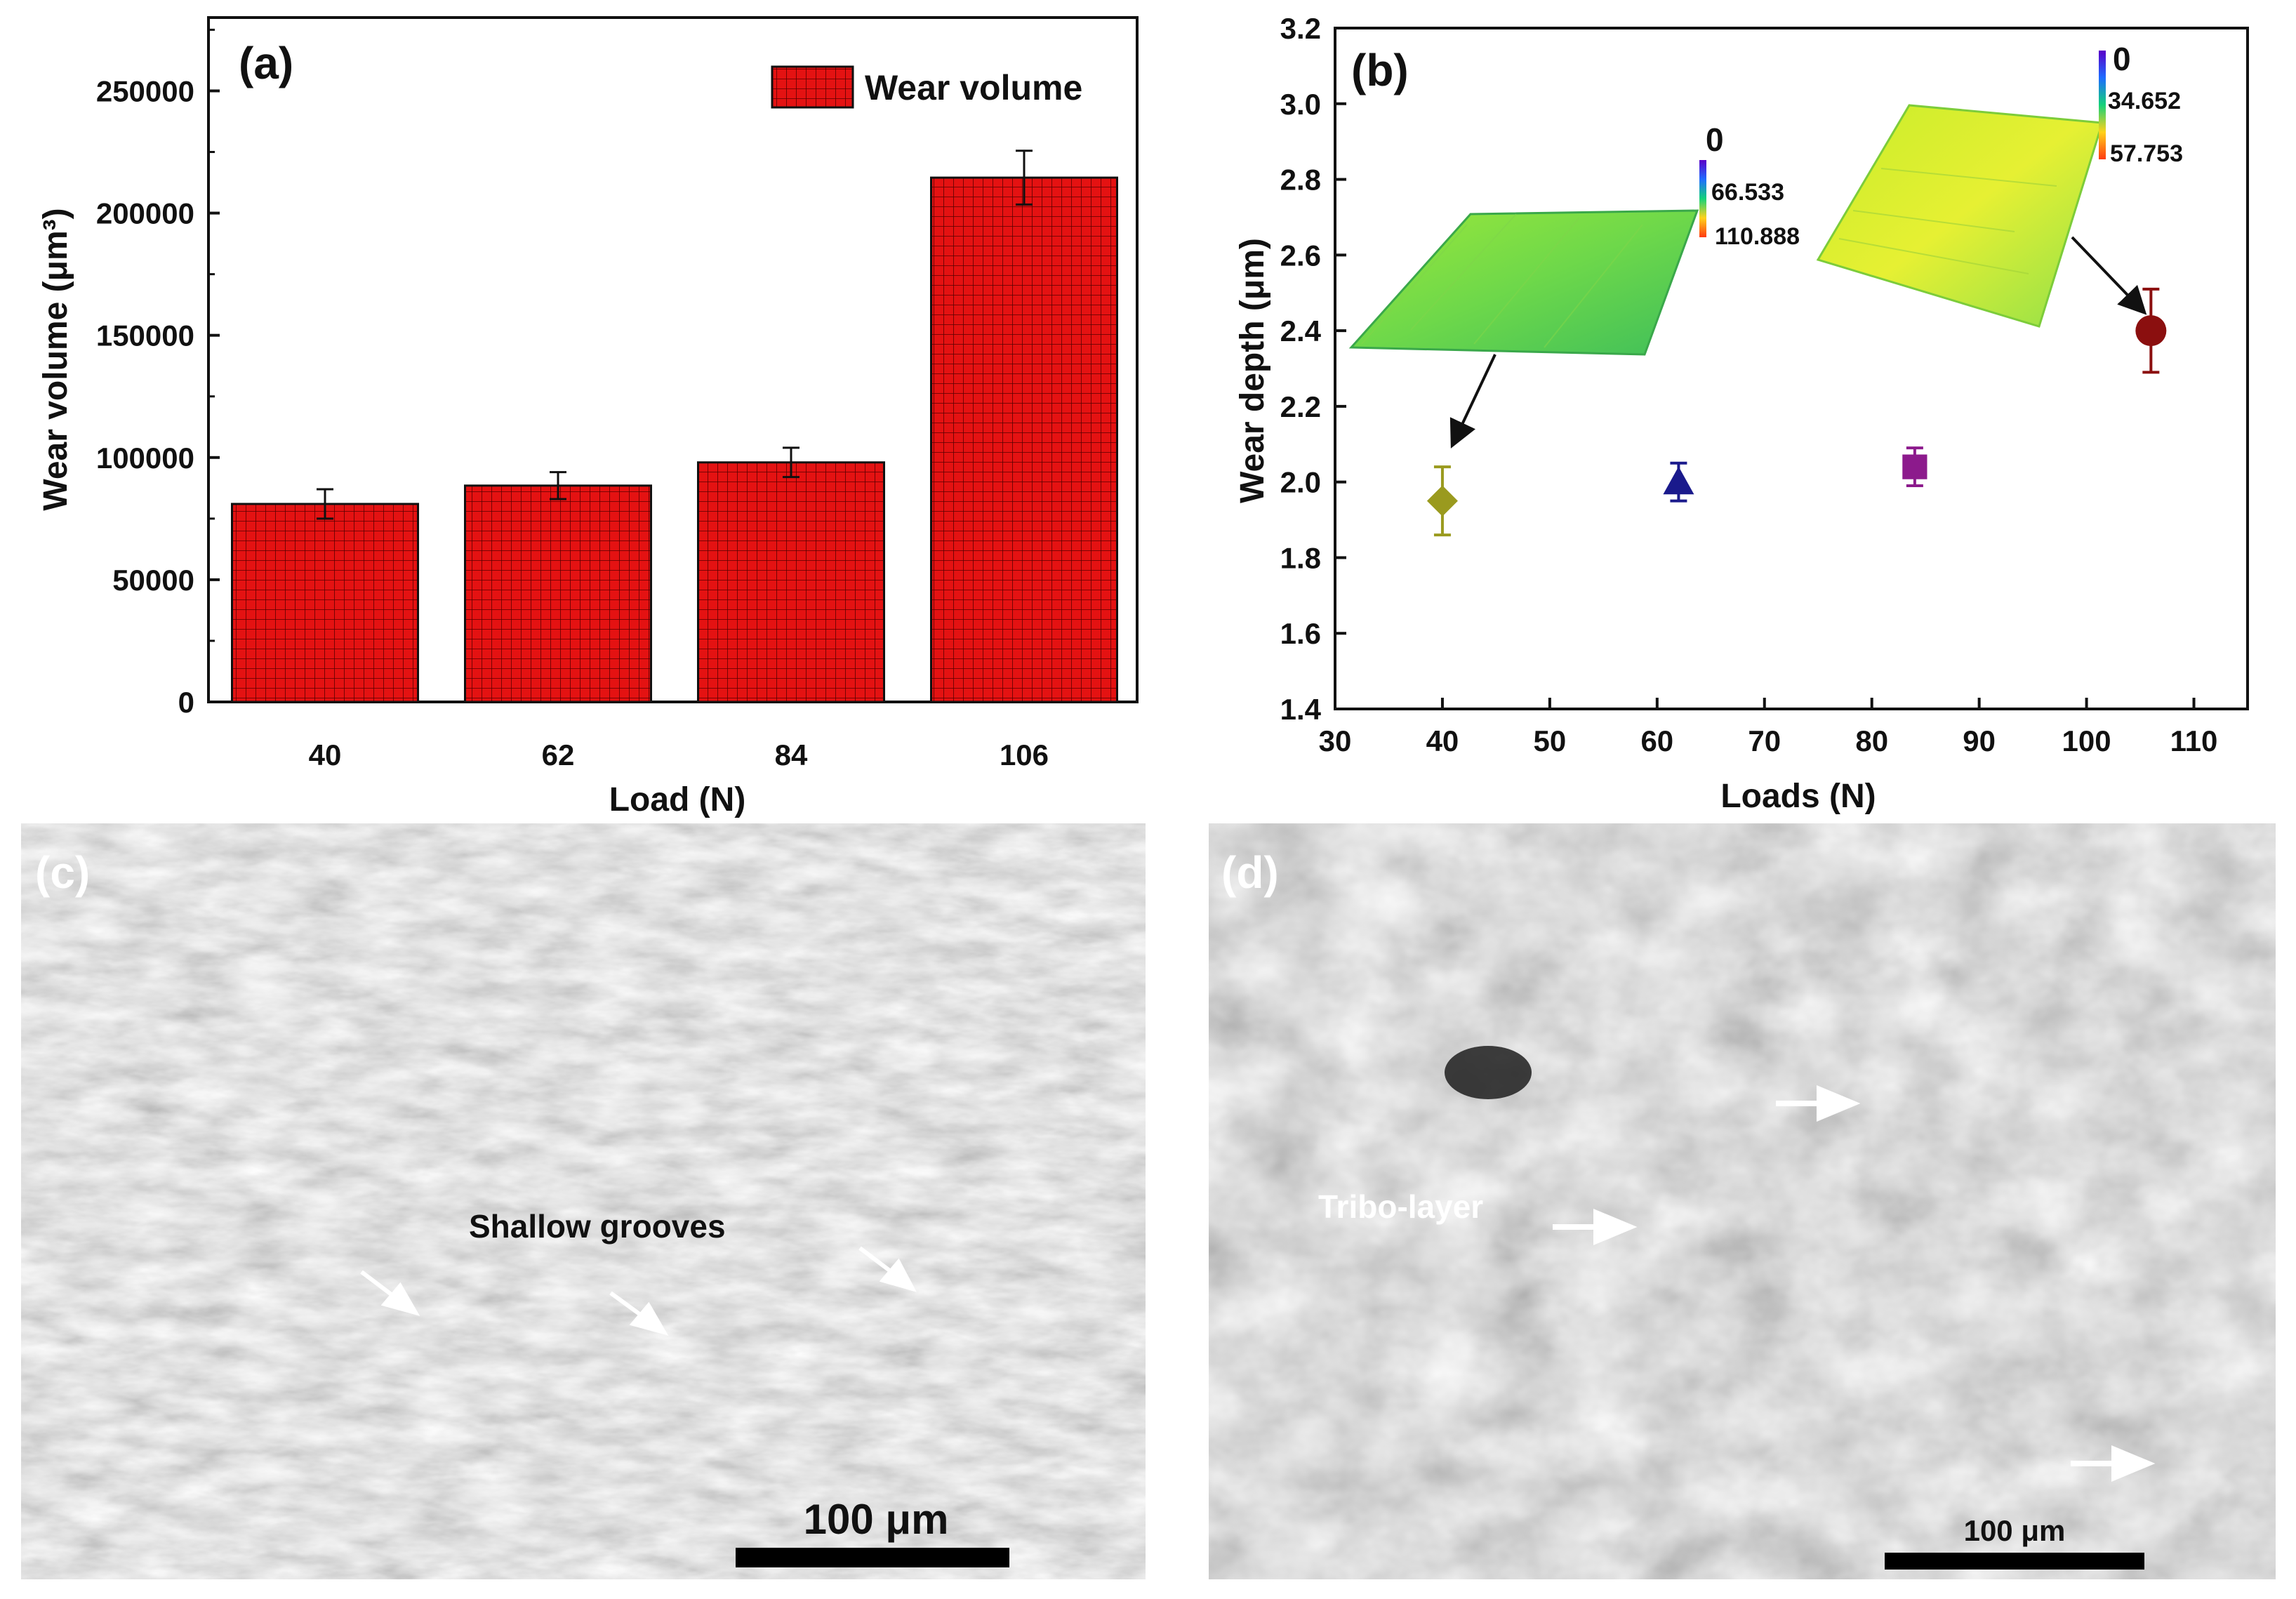  Describe the element at coordinates (2146, 153) in the screenshot. I see `colorbar-106n-min: 57.753` at that location.